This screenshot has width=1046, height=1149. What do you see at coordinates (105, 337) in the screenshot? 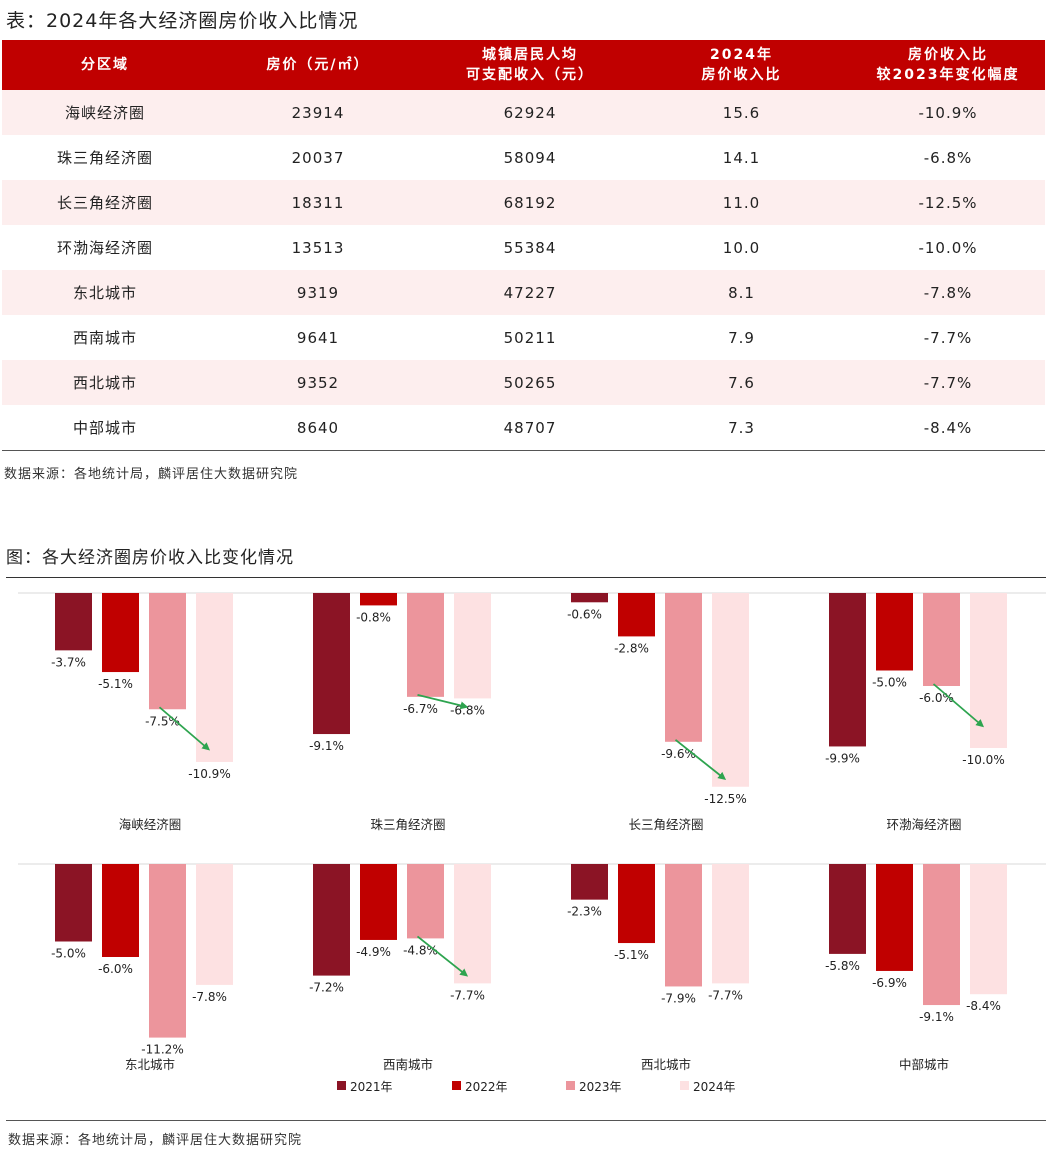
I see `table-cell: 西南城市` at bounding box center [105, 337].